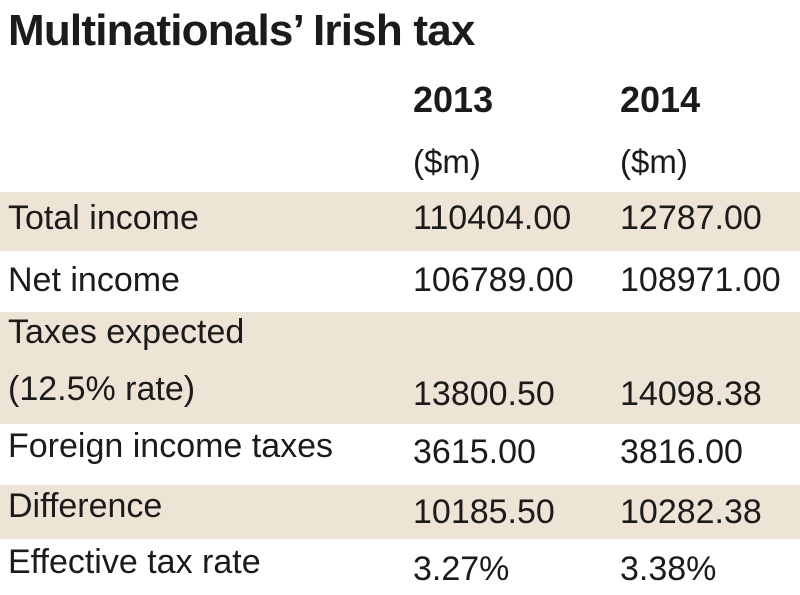 The width and height of the screenshot is (800, 595). I want to click on table-row-net-income: Net income 106789.00 108971.00, so click(400, 281).